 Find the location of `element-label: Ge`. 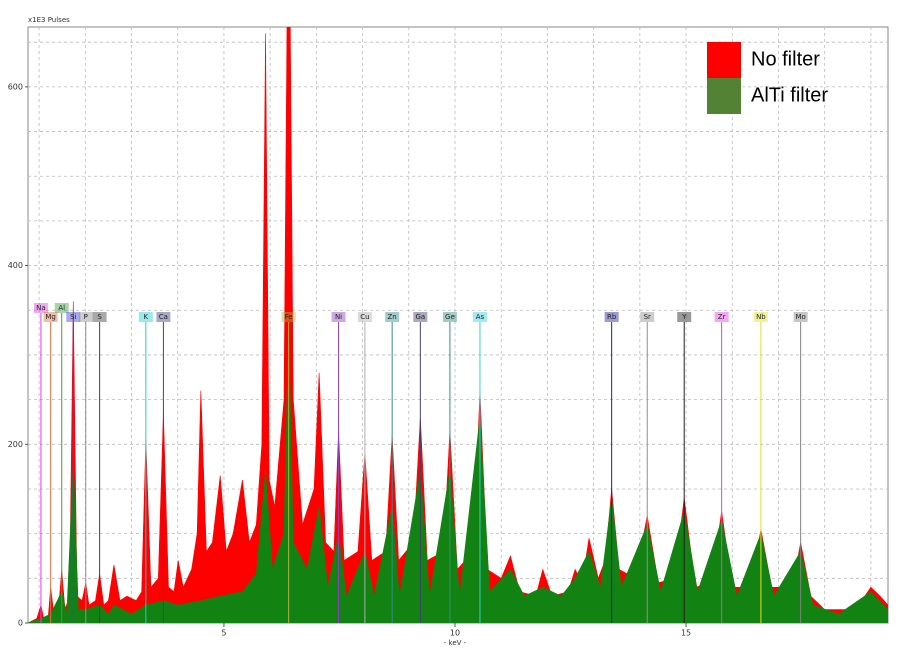

element-label: Ge is located at coordinates (450, 317).